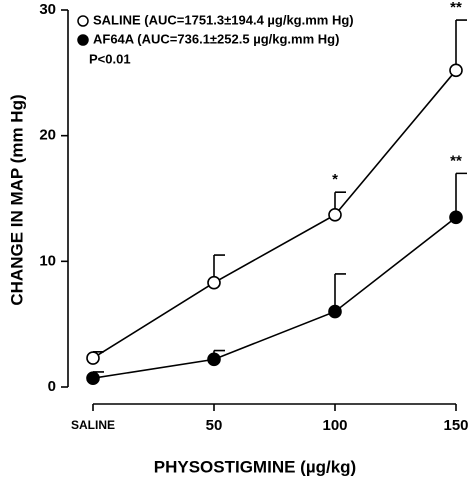 This screenshot has height=484, width=474. What do you see at coordinates (223, 19) in the screenshot?
I see `legend-label: SALINE (AUC=1751.3±194.4 µg/kg.mm Hg)` at bounding box center [223, 19].